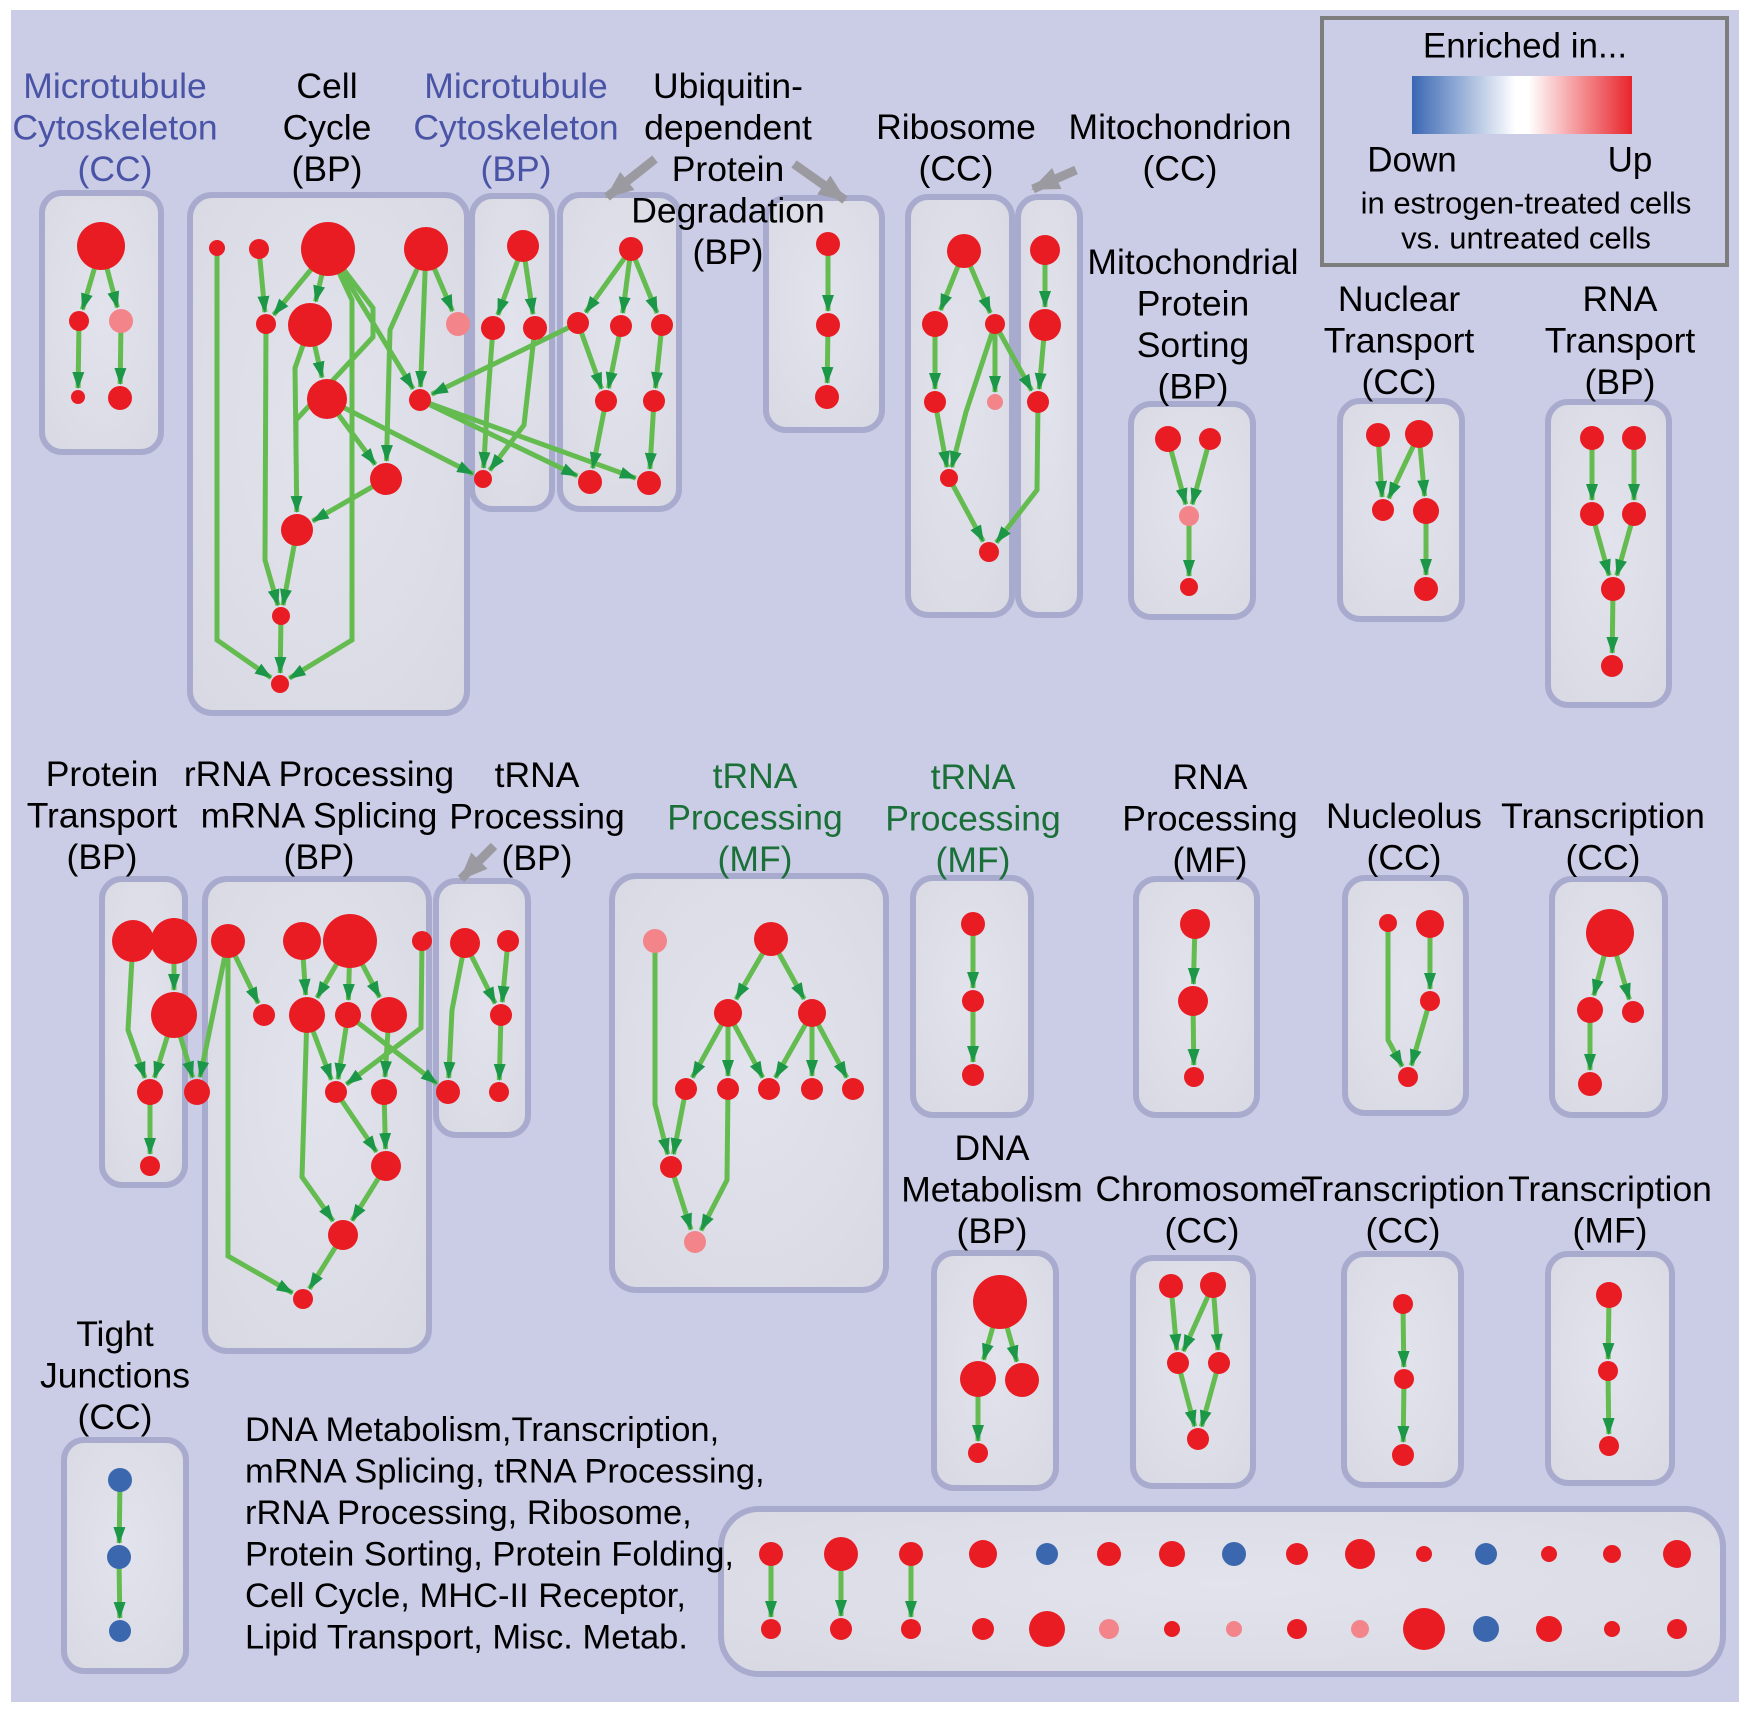  I want to click on svg-text: Ubiquitin-, so click(728, 86).